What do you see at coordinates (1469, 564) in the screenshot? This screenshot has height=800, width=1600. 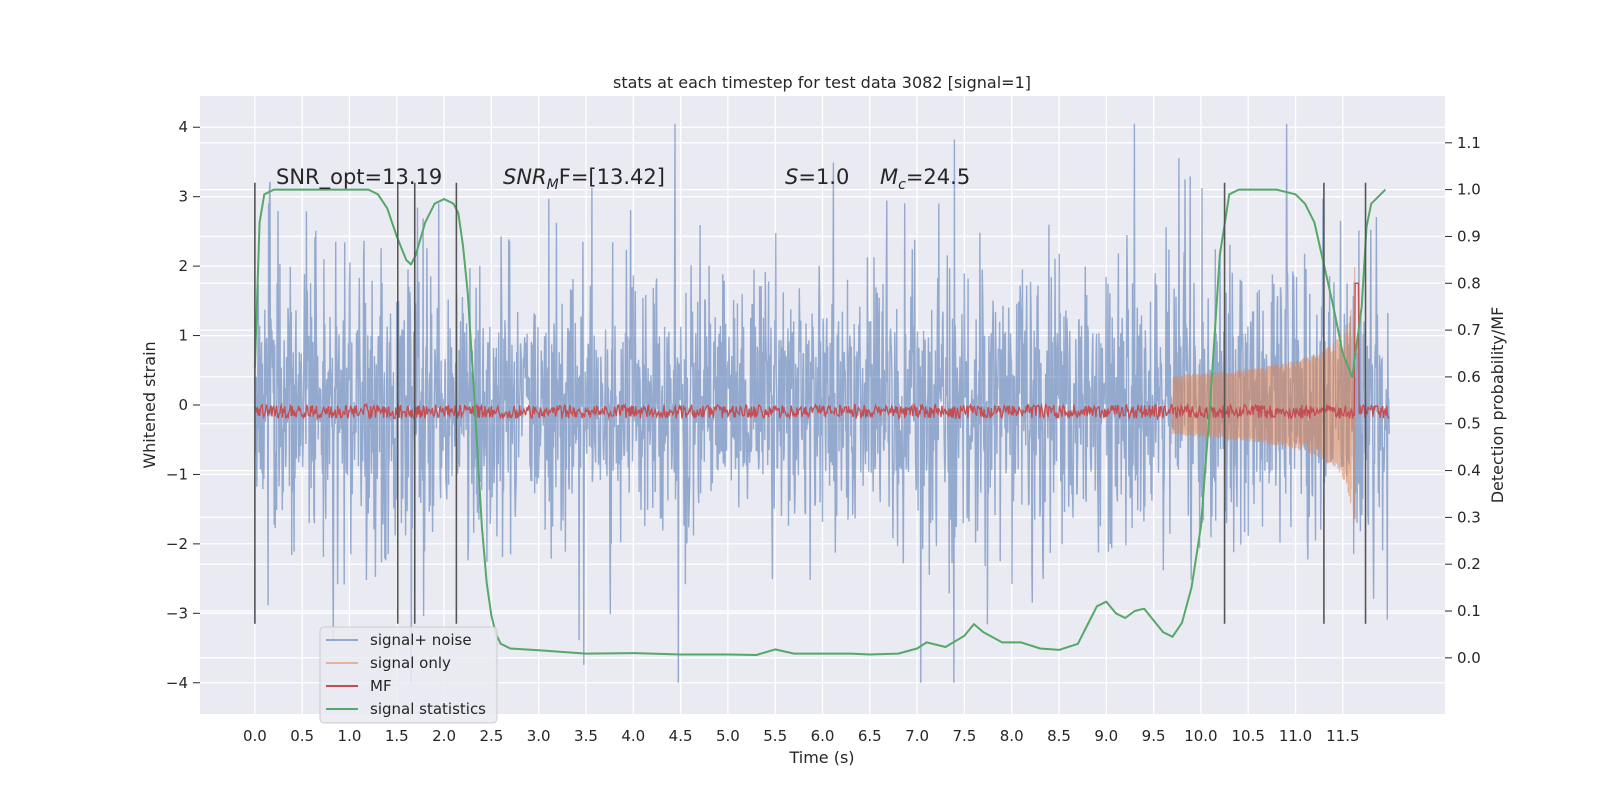 I see `y2-tick-label: 0.2` at bounding box center [1469, 564].